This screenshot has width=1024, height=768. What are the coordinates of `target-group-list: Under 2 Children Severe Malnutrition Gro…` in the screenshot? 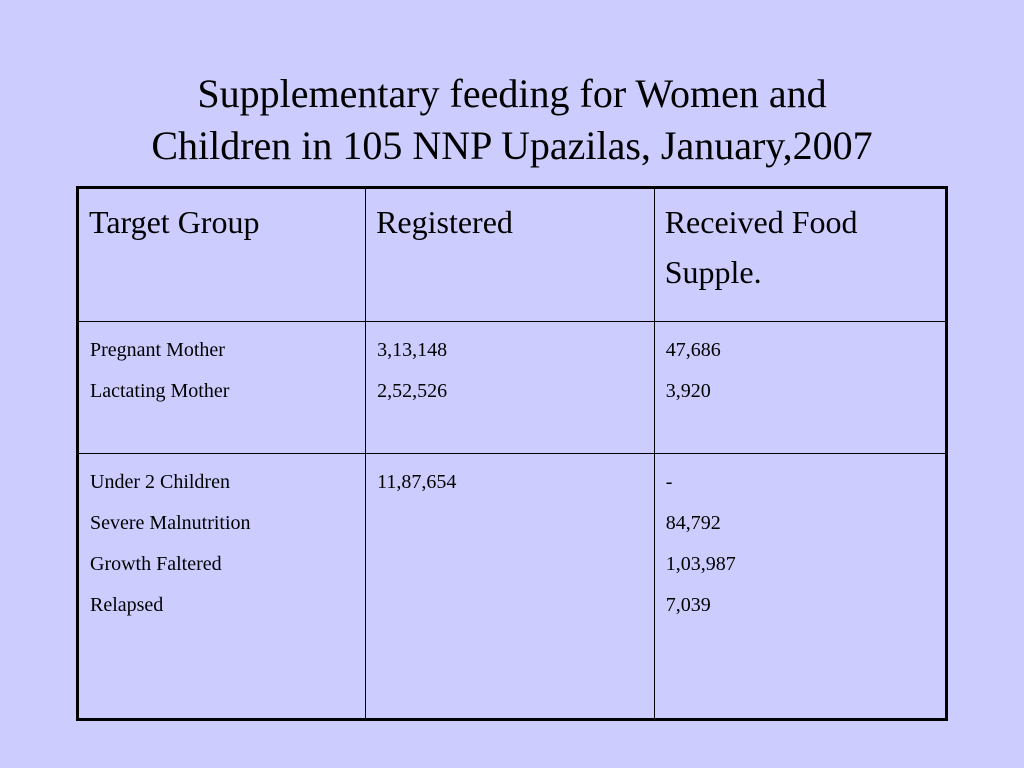 It's located at (222, 540).